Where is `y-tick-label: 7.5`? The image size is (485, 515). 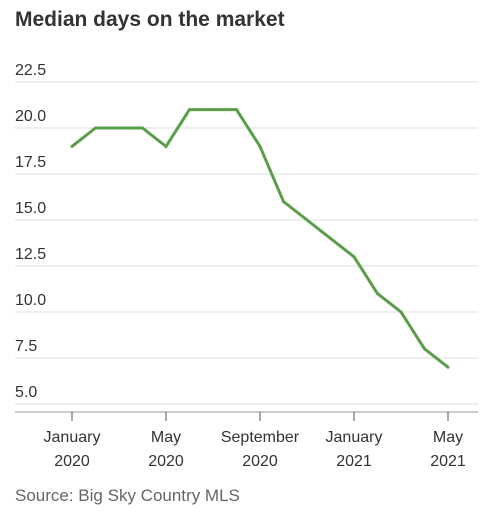
y-tick-label: 7.5 is located at coordinates (26, 346).